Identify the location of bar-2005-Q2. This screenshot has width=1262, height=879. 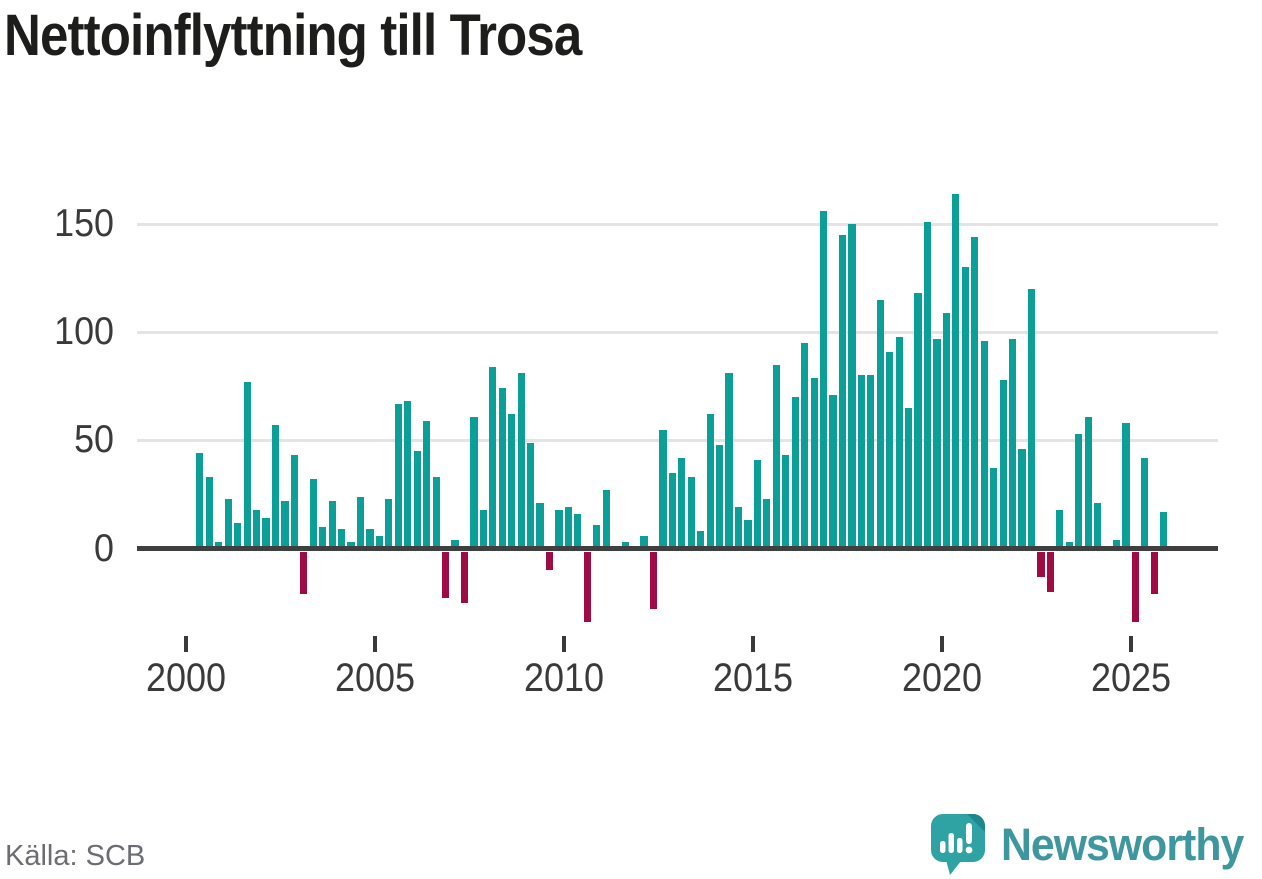
(389, 523).